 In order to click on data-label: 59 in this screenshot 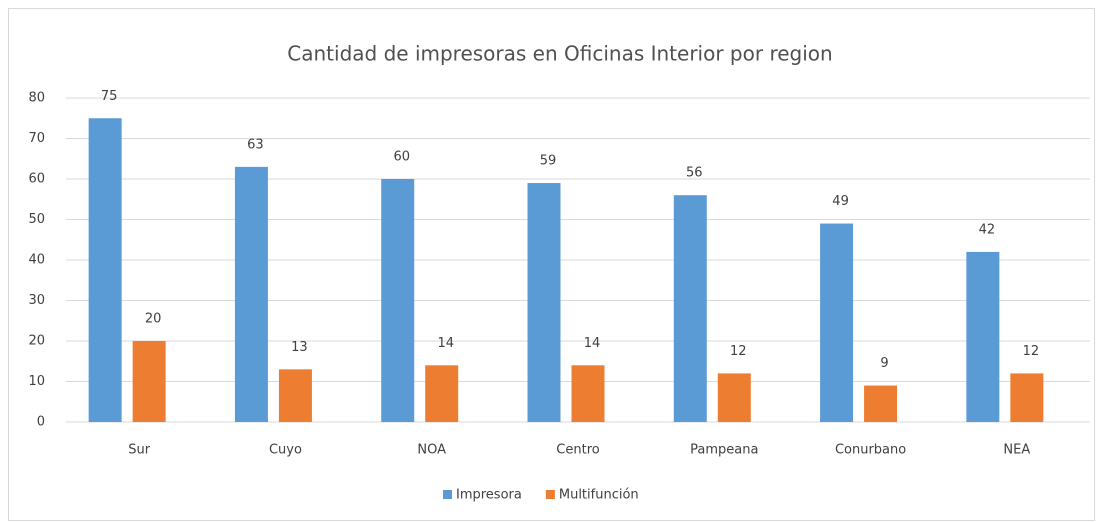, I will do `click(548, 161)`.